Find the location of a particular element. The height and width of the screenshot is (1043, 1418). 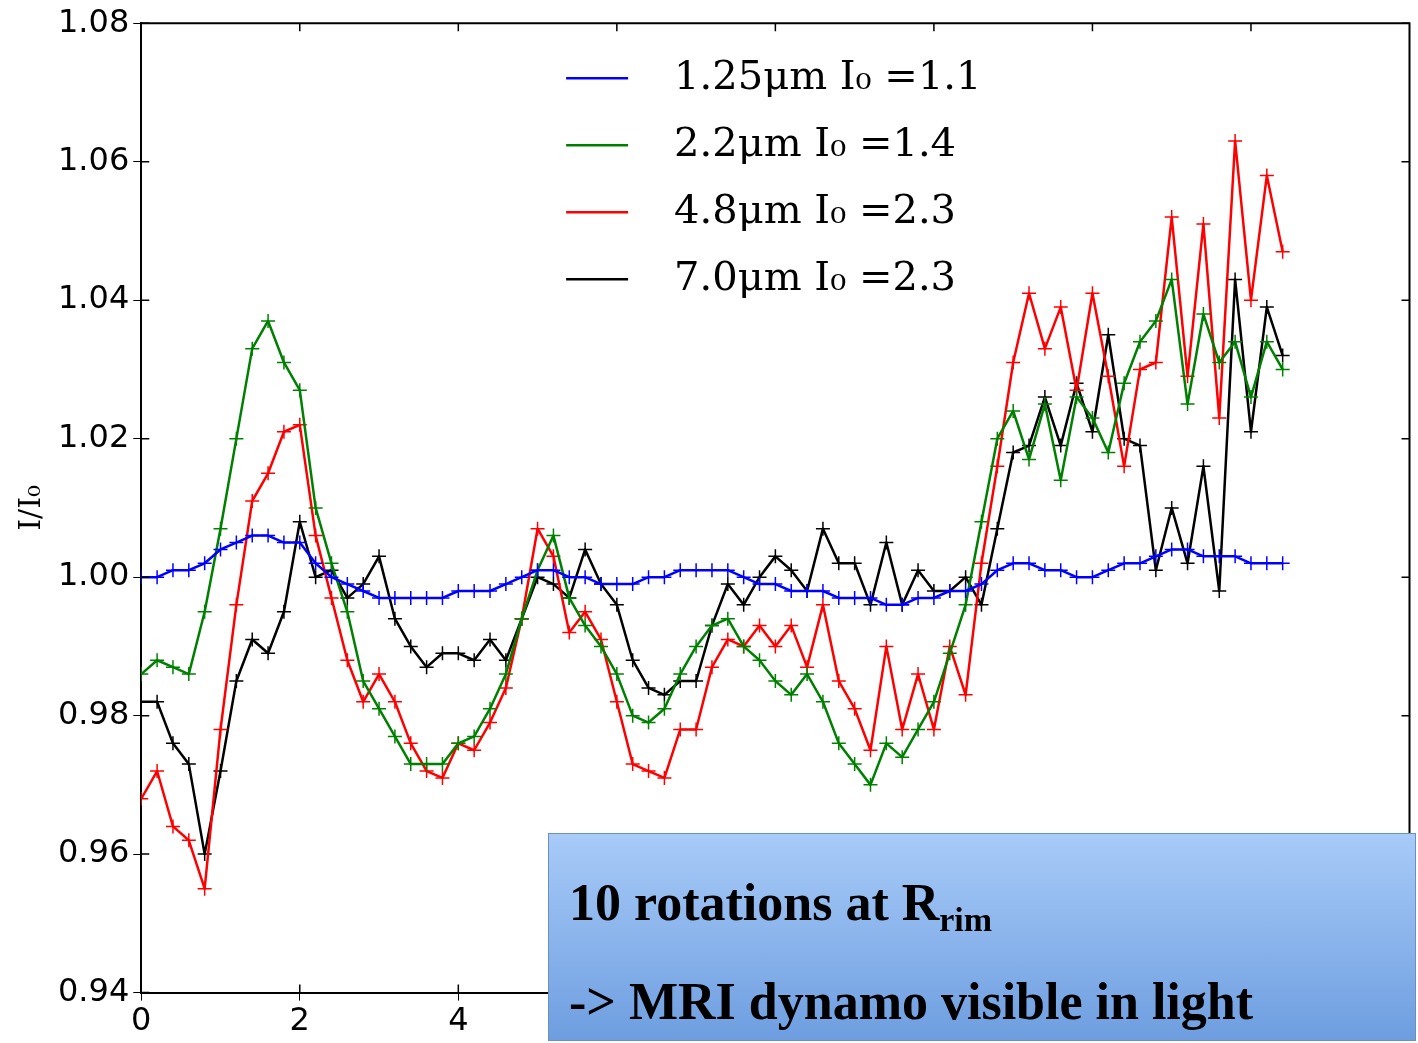

x-tick-label: 0 is located at coordinates (141, 1019).